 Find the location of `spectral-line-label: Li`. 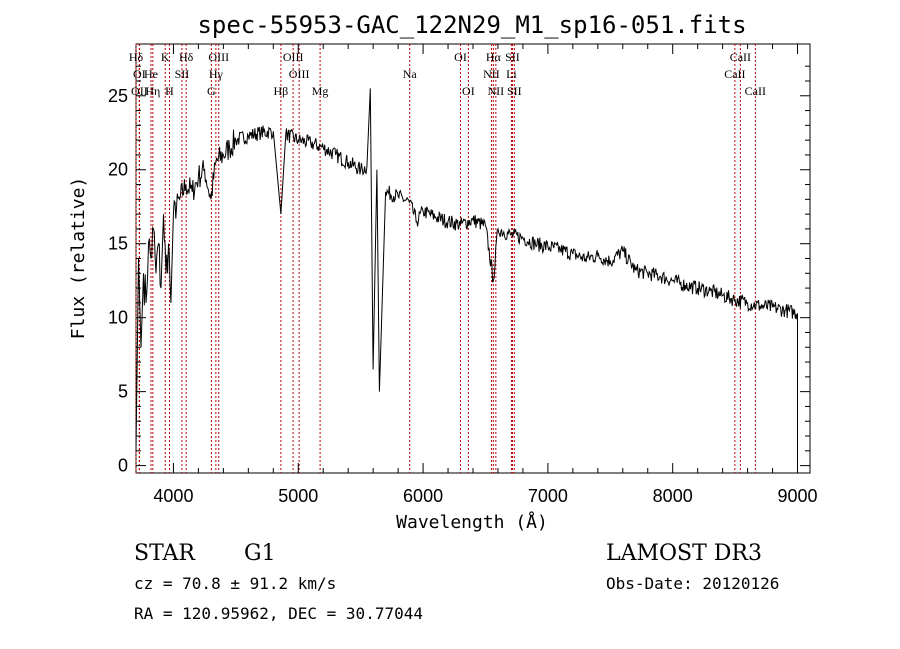

spectral-line-label: Li is located at coordinates (511, 74).